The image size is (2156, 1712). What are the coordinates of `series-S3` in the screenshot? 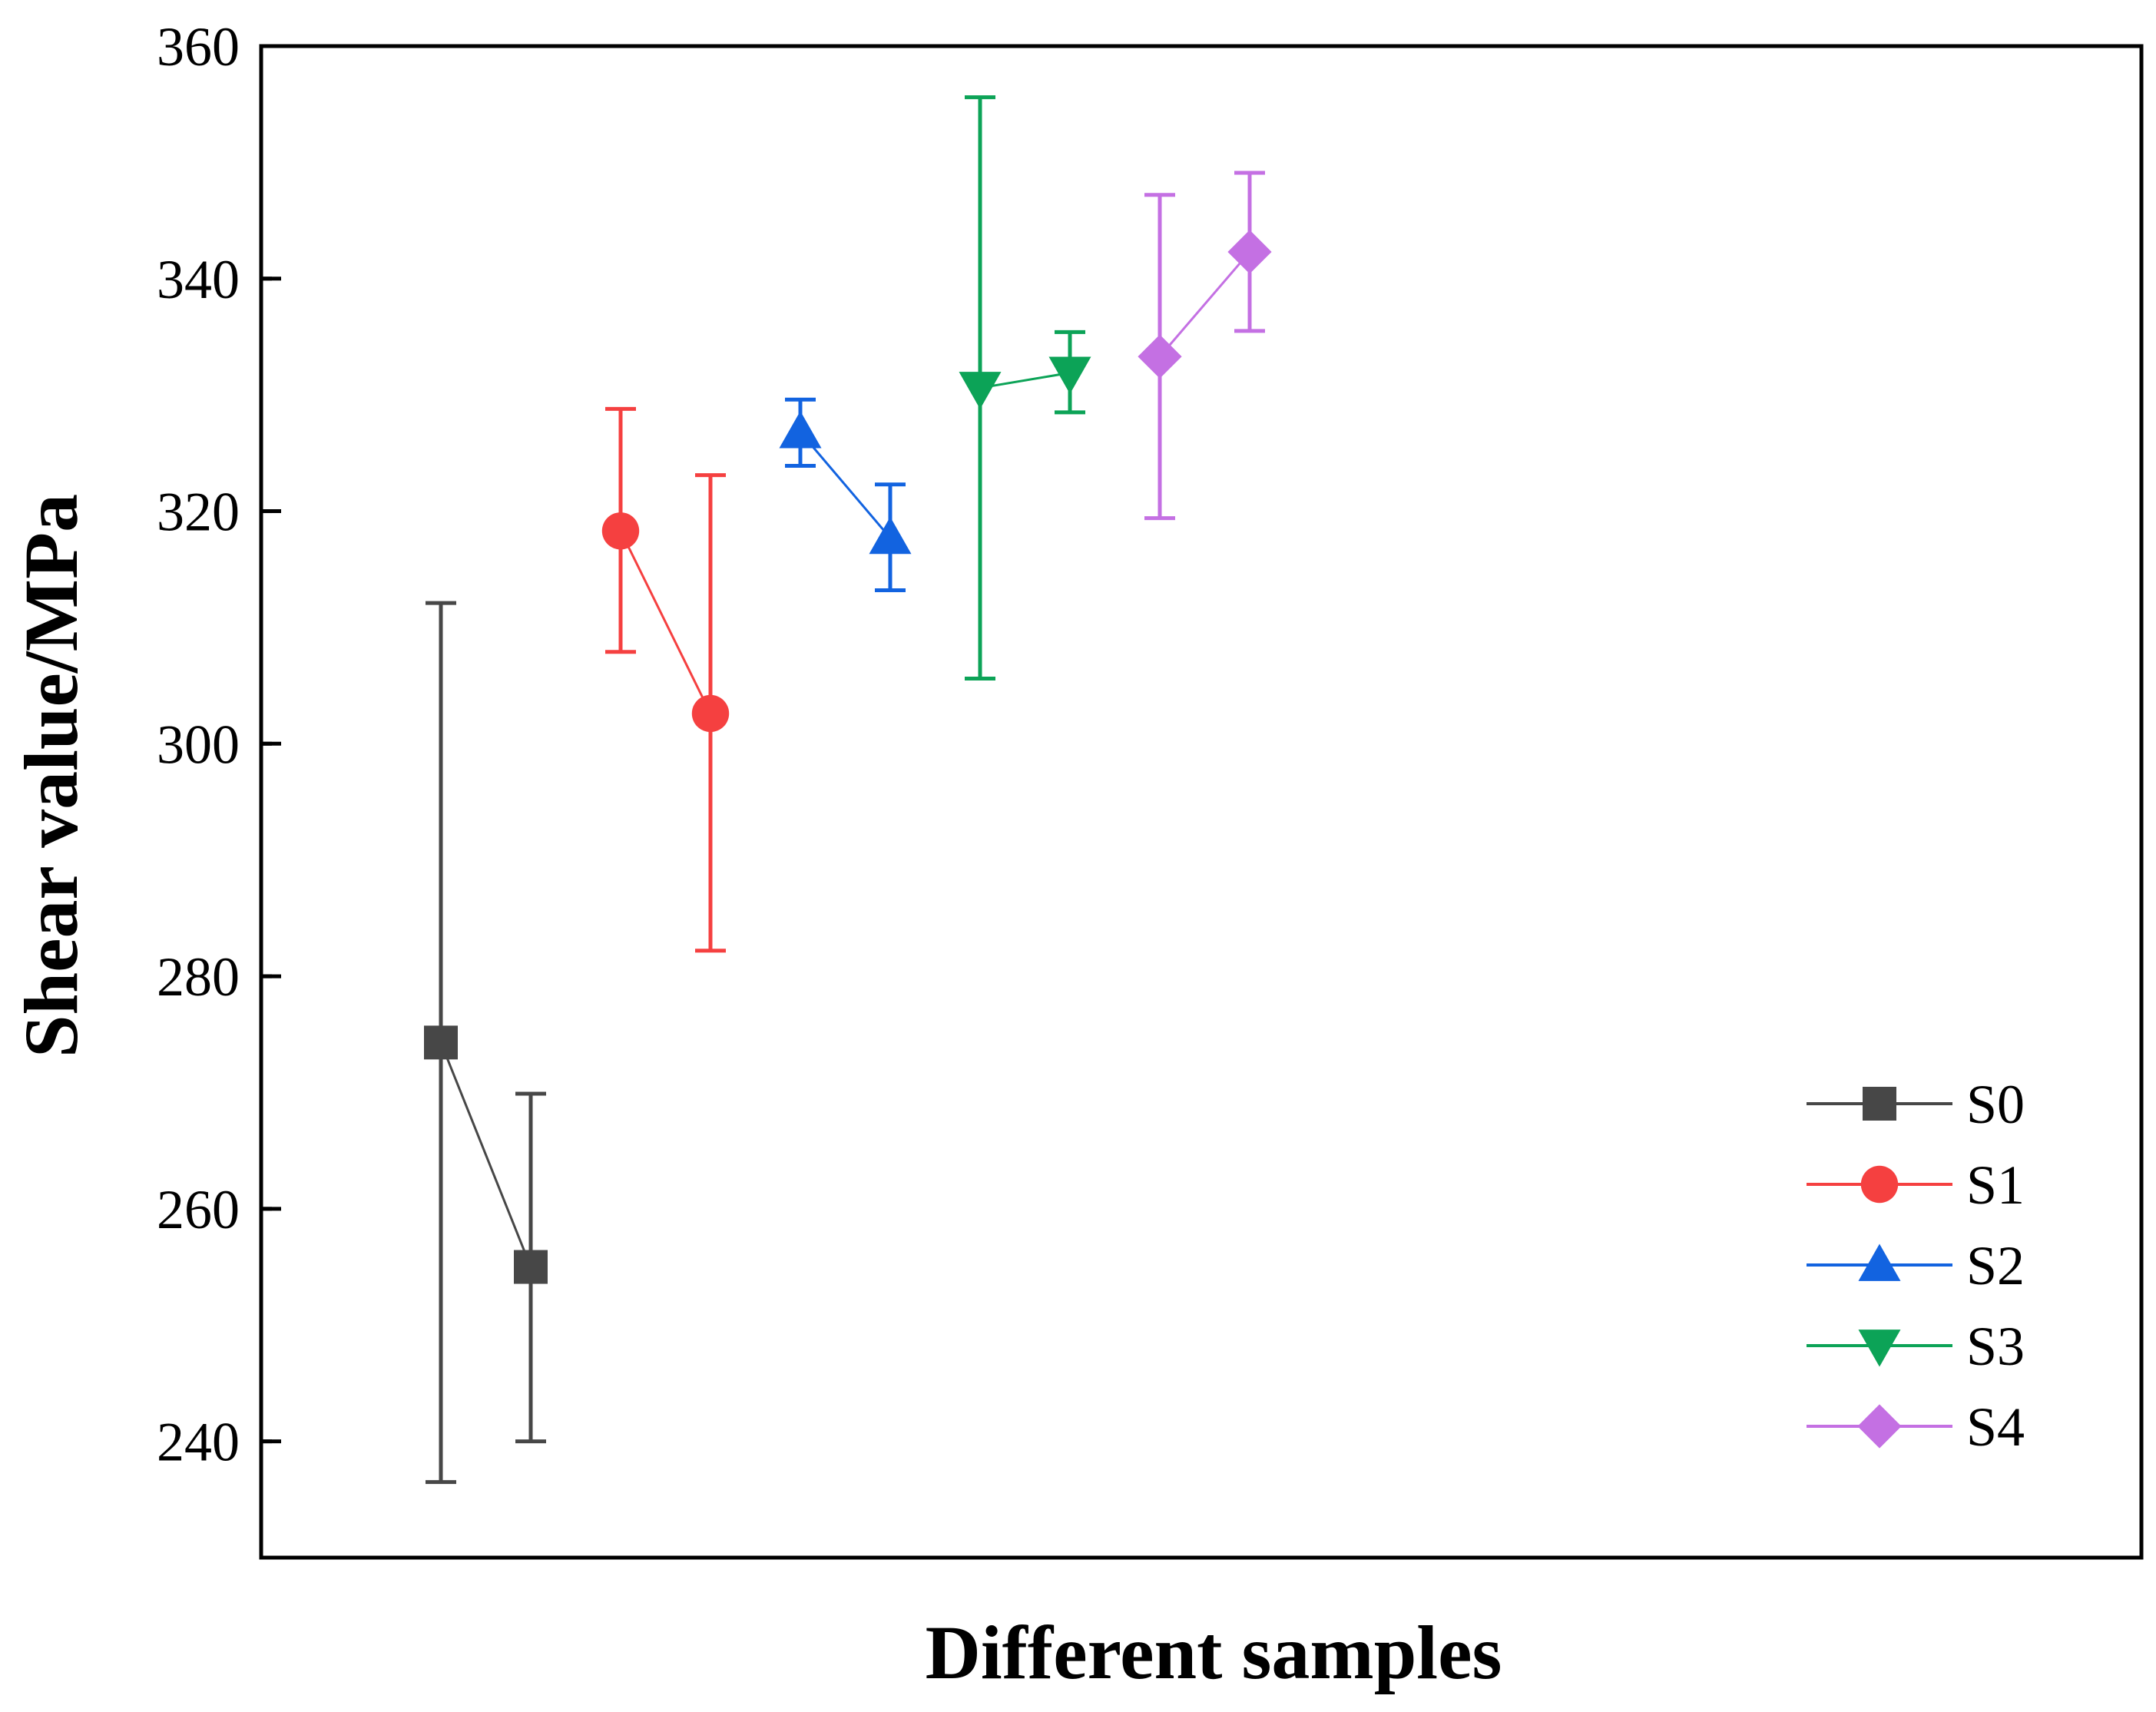 It's located at (1025, 388).